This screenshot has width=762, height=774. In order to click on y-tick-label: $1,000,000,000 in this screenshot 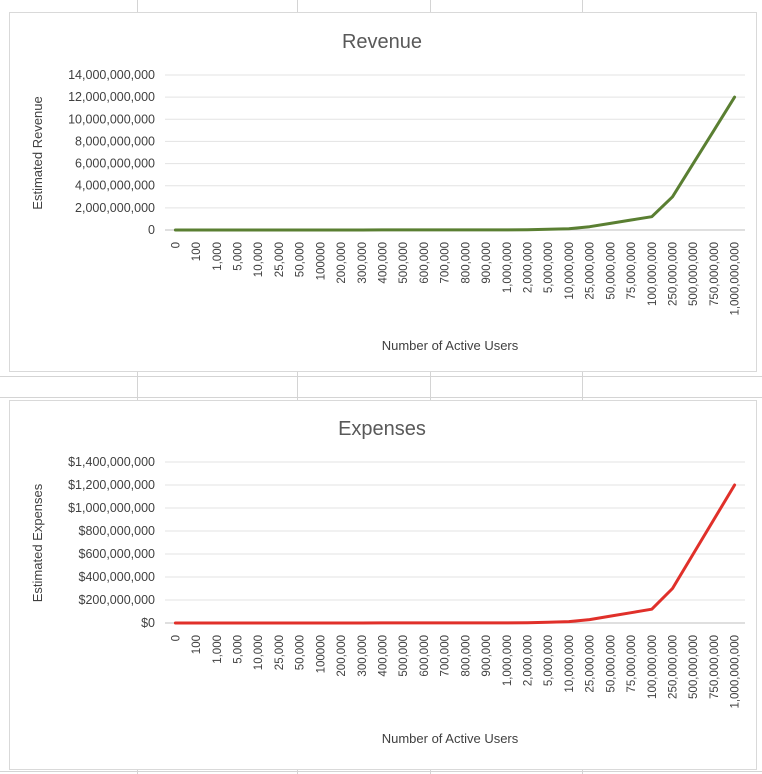, I will do `click(111, 508)`.